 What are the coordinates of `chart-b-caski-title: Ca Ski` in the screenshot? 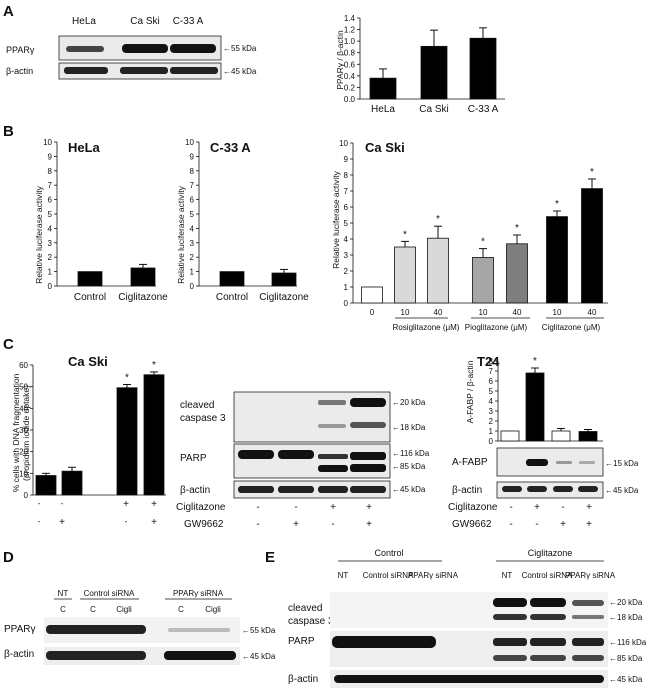 It's located at (385, 147).